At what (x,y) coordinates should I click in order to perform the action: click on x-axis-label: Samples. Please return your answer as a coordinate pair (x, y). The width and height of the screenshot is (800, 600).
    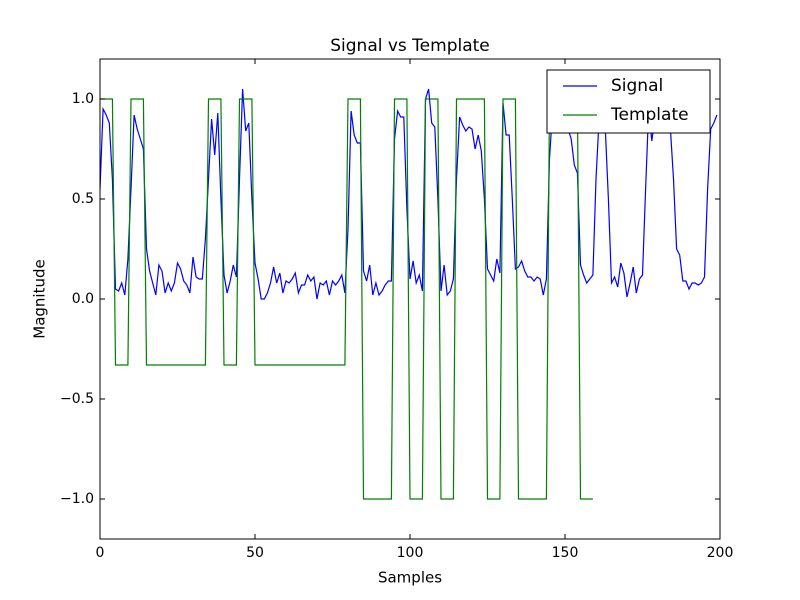
    Looking at the image, I should click on (410, 578).